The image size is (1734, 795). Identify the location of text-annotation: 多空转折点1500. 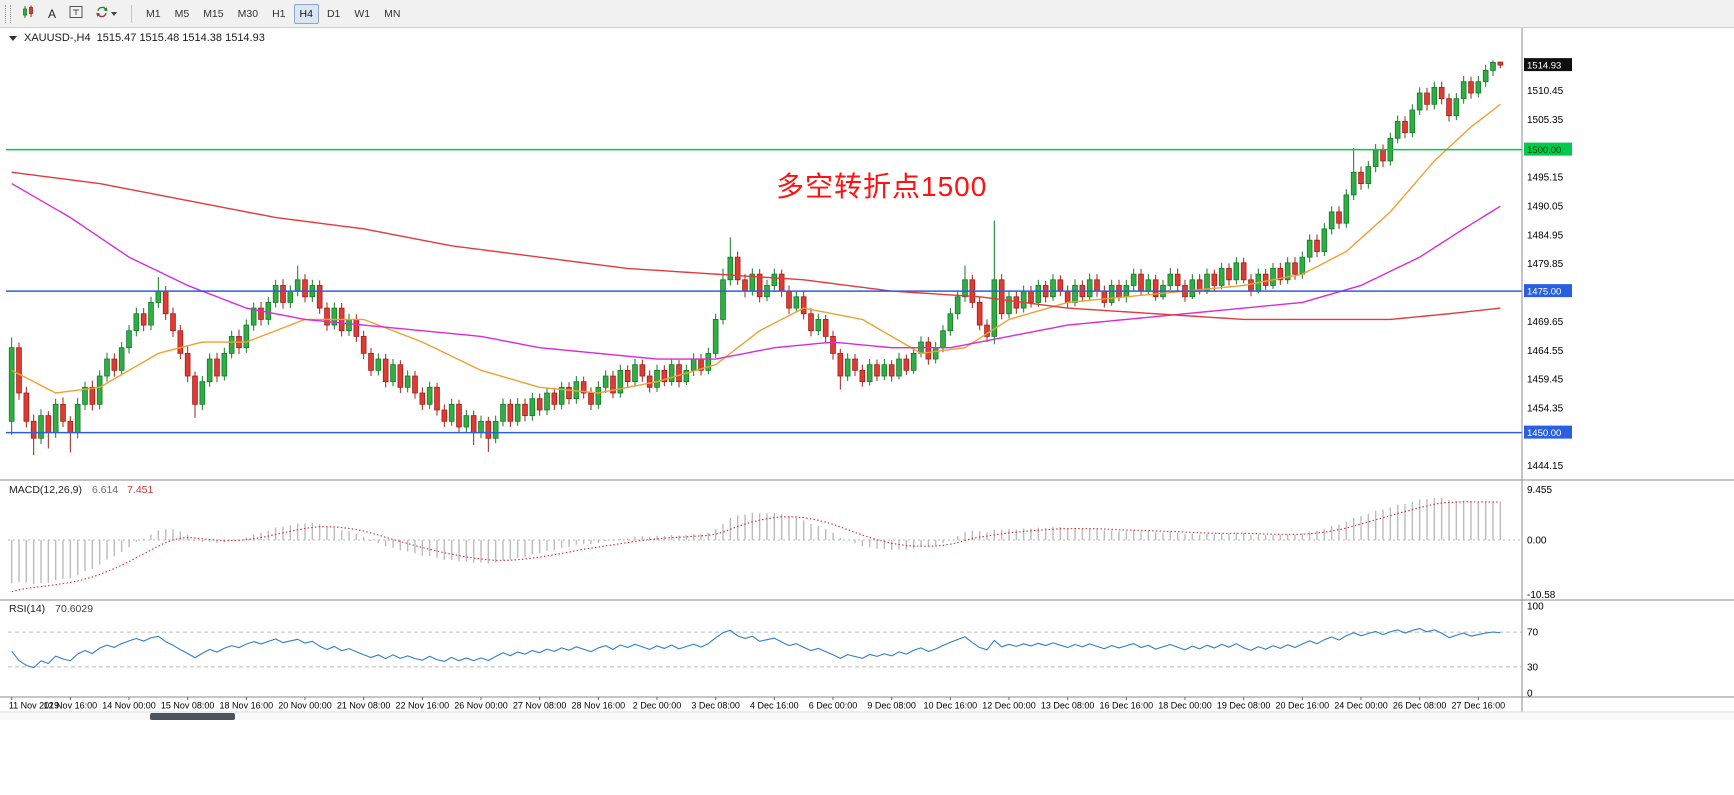
(882, 186).